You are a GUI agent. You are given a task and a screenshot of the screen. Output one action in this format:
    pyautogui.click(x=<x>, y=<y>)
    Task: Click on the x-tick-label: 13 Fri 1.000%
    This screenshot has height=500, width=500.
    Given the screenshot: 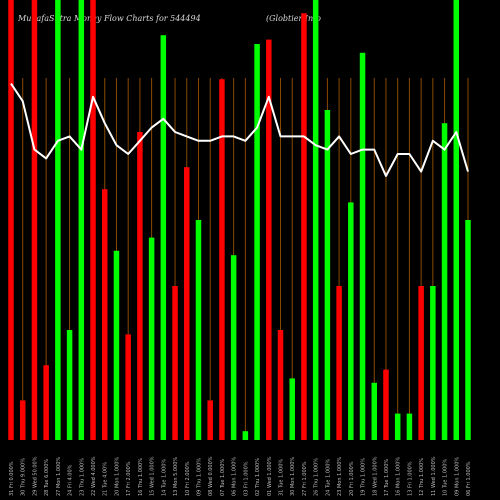 What is the action you would take?
    pyautogui.click(x=410, y=478)
    